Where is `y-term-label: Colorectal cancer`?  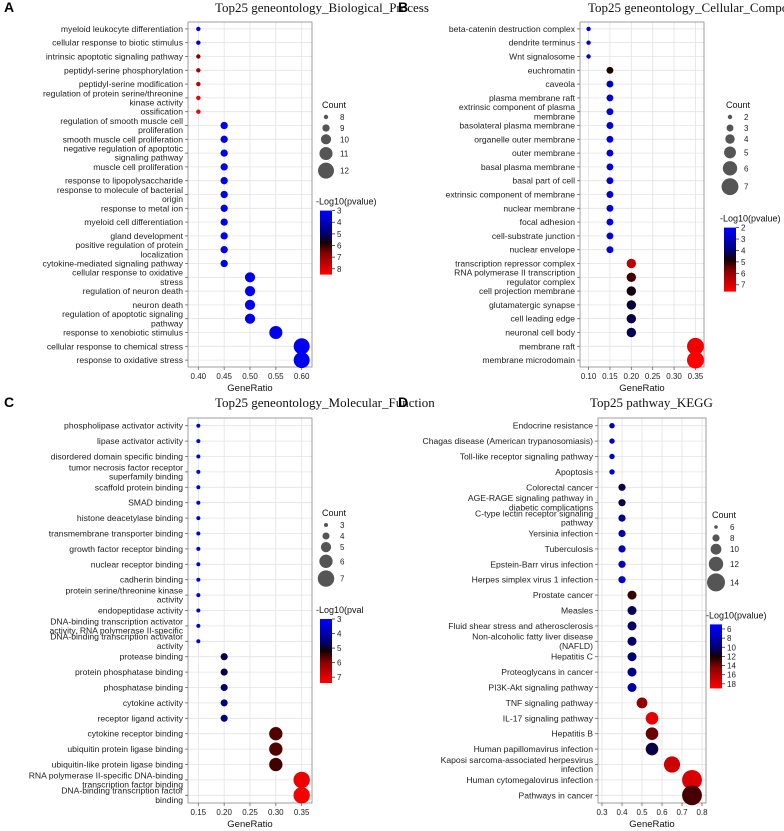
y-term-label: Colorectal cancer is located at coordinates (559, 487).